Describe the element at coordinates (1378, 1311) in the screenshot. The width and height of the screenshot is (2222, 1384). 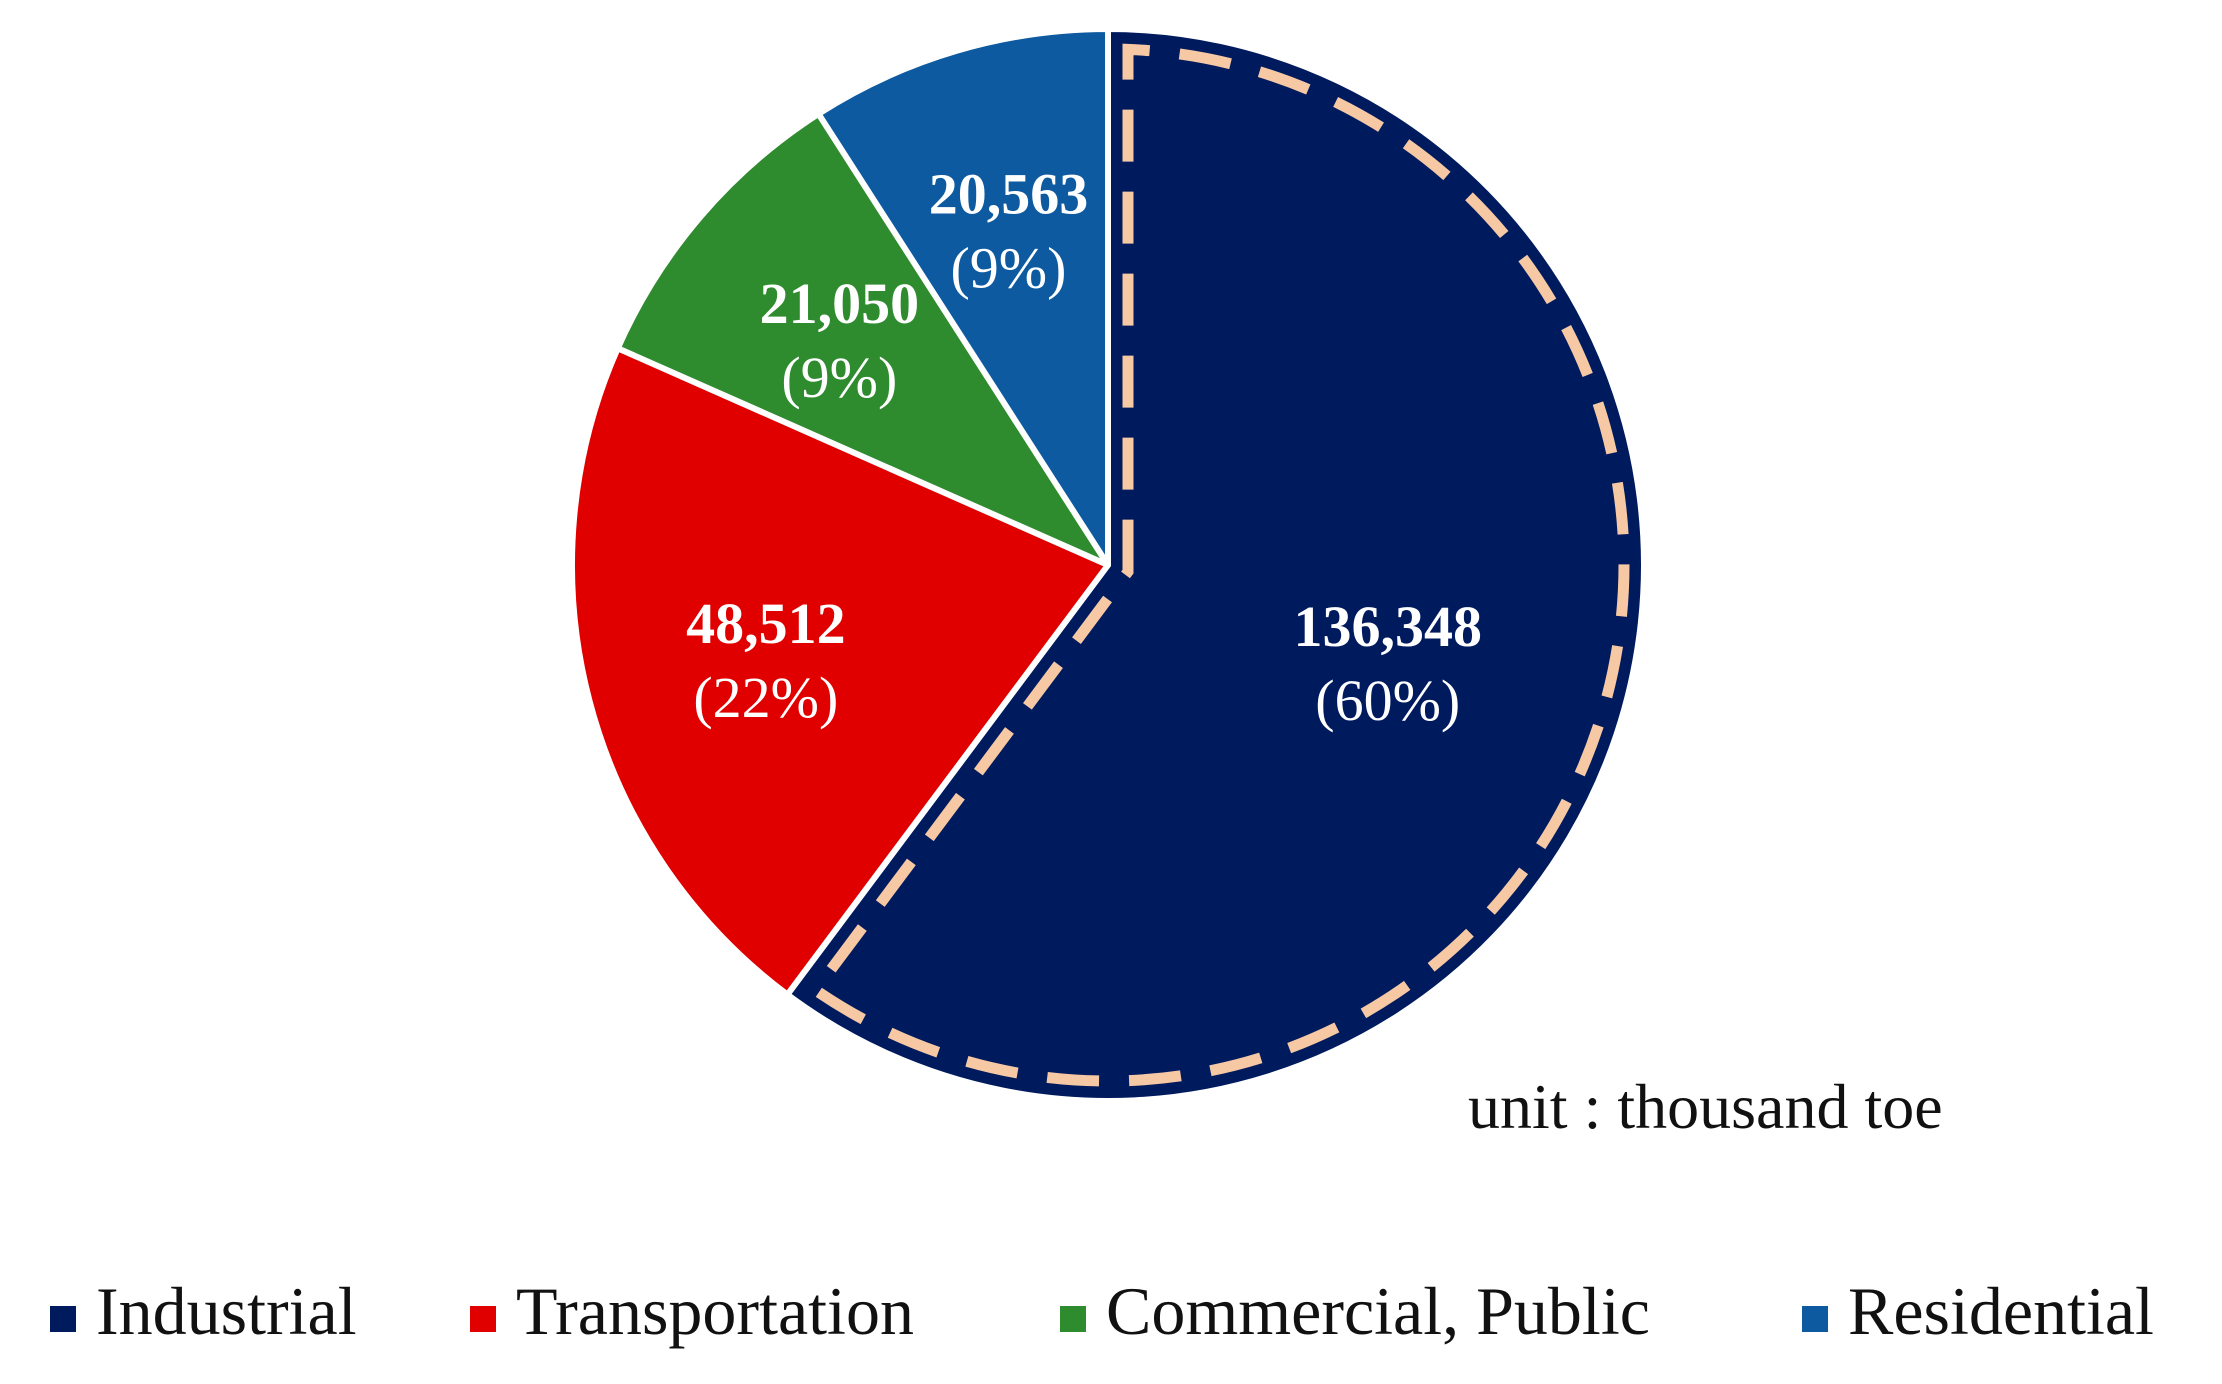
I see `legend-label-commercial-public: Commercial, Public` at that location.